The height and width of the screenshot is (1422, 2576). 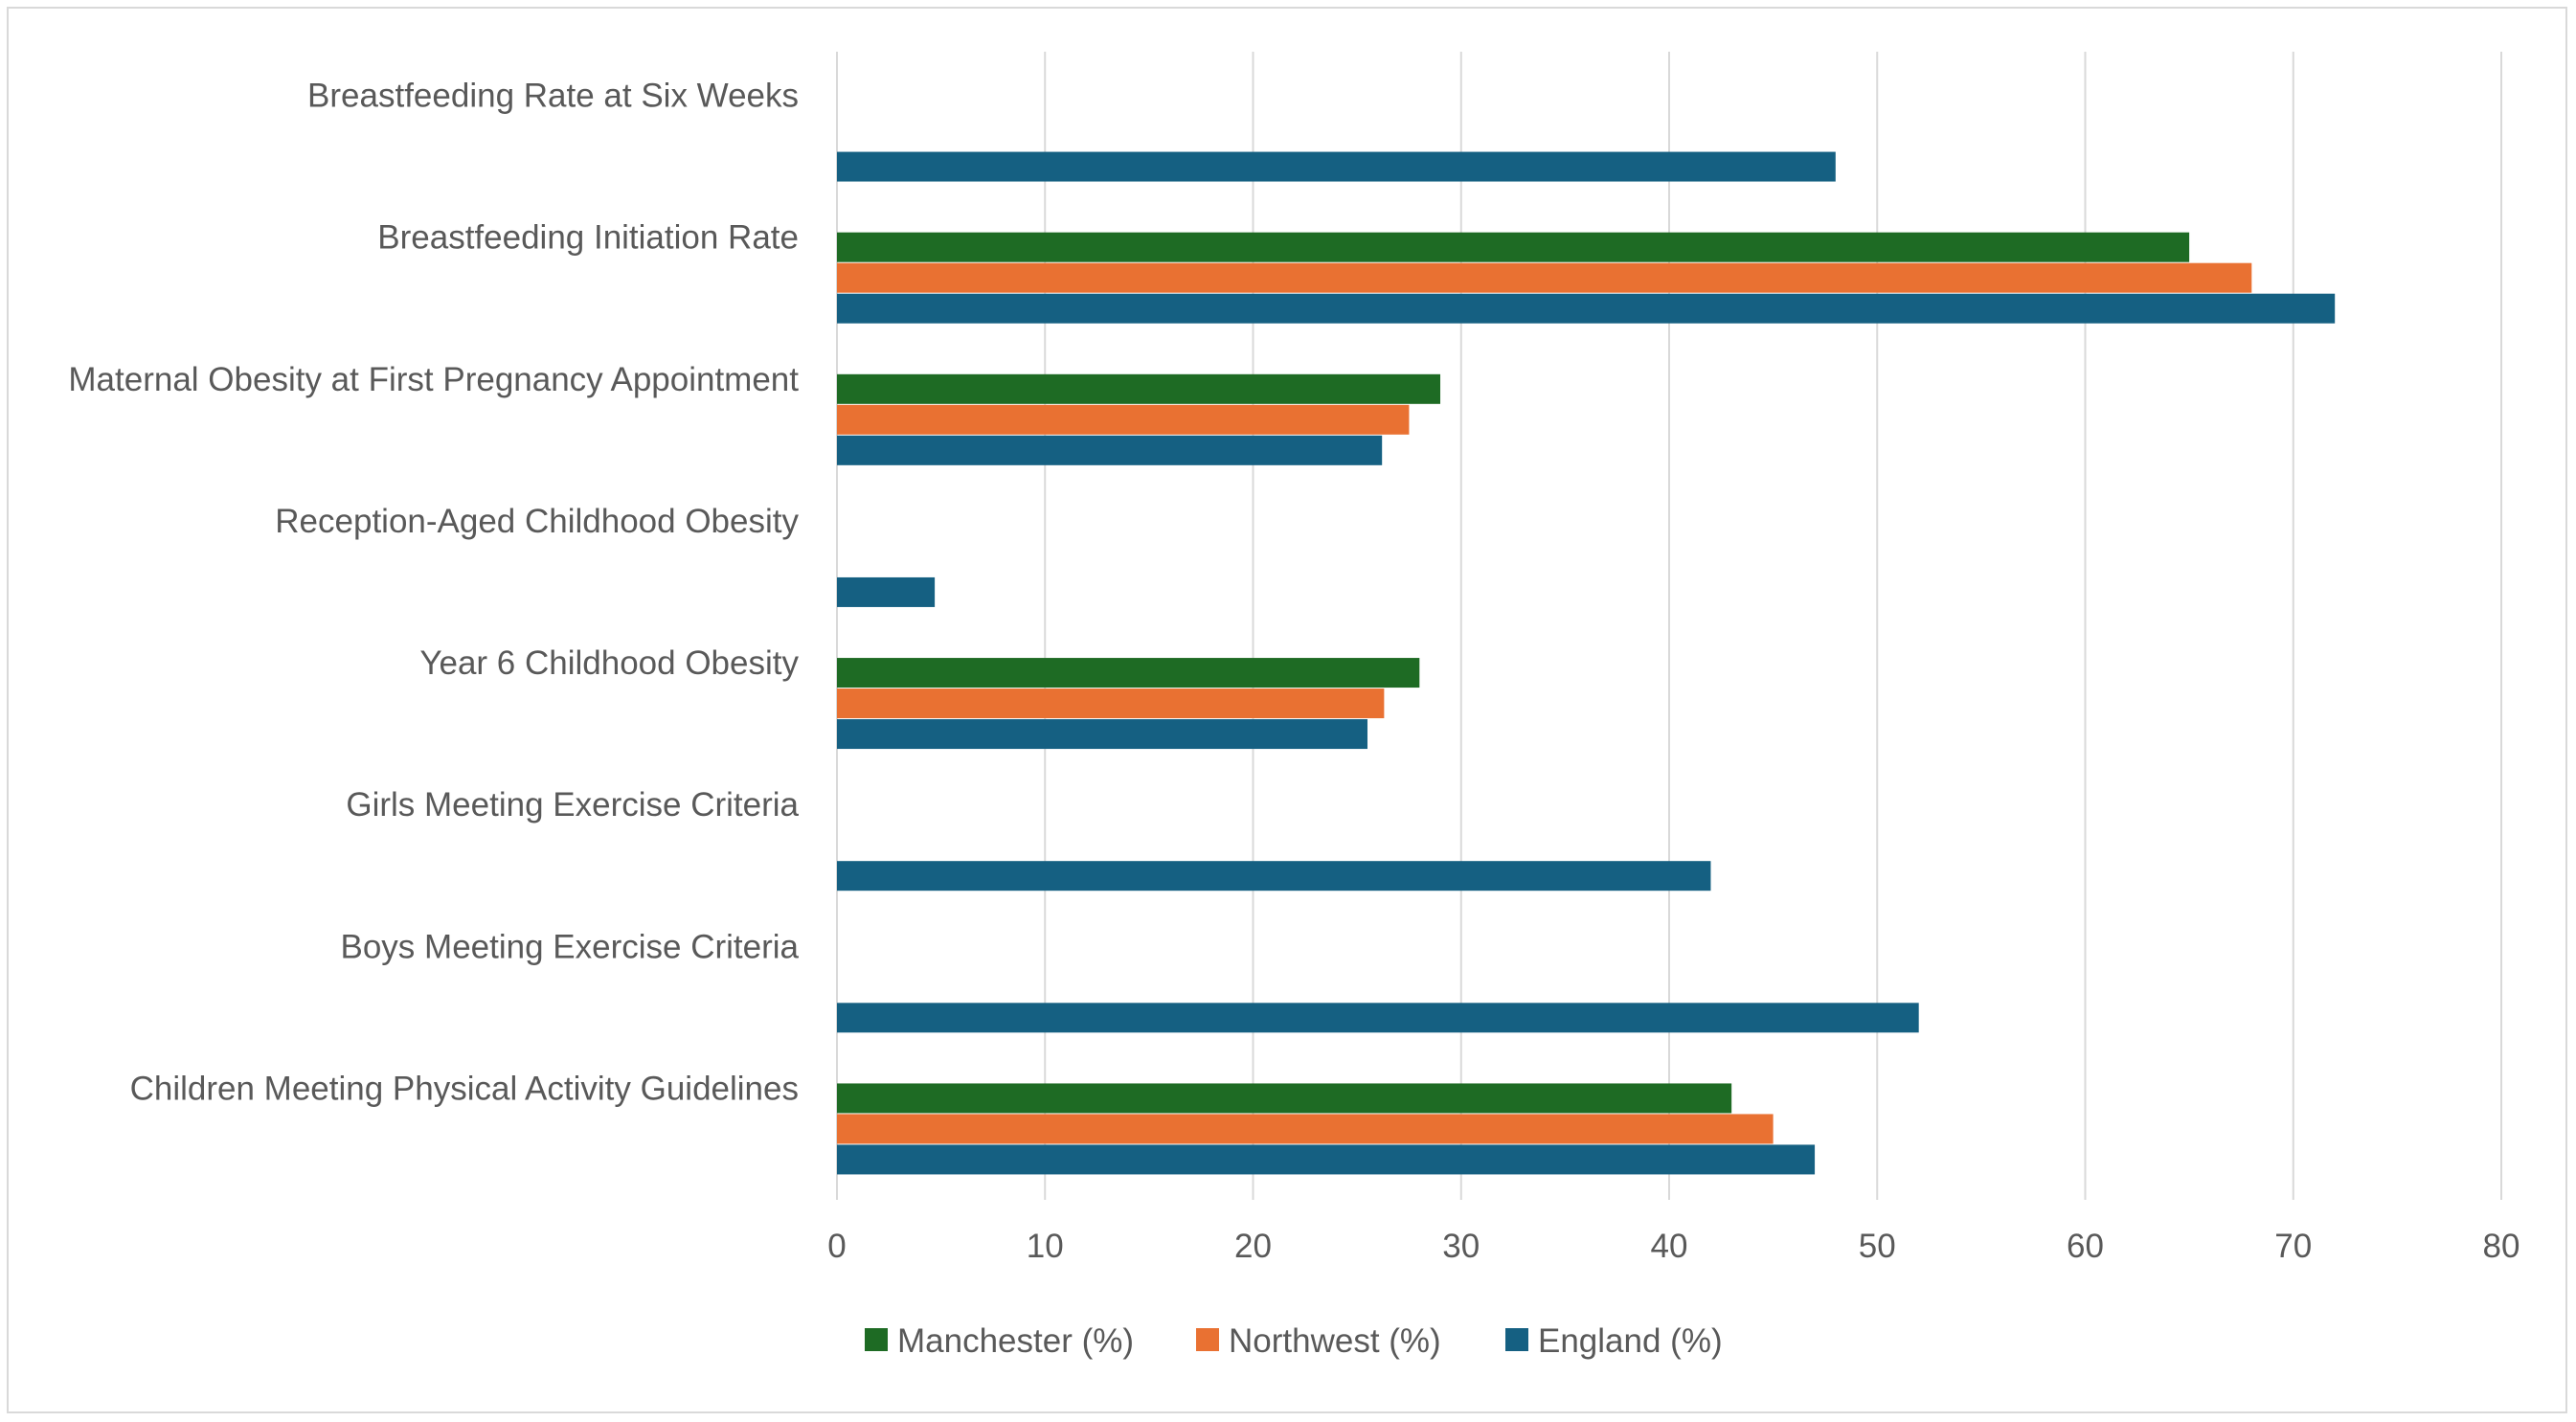 What do you see at coordinates (1284, 1098) in the screenshot?
I see `bar-manchester-children-meeting-physical-activity-guidelines` at bounding box center [1284, 1098].